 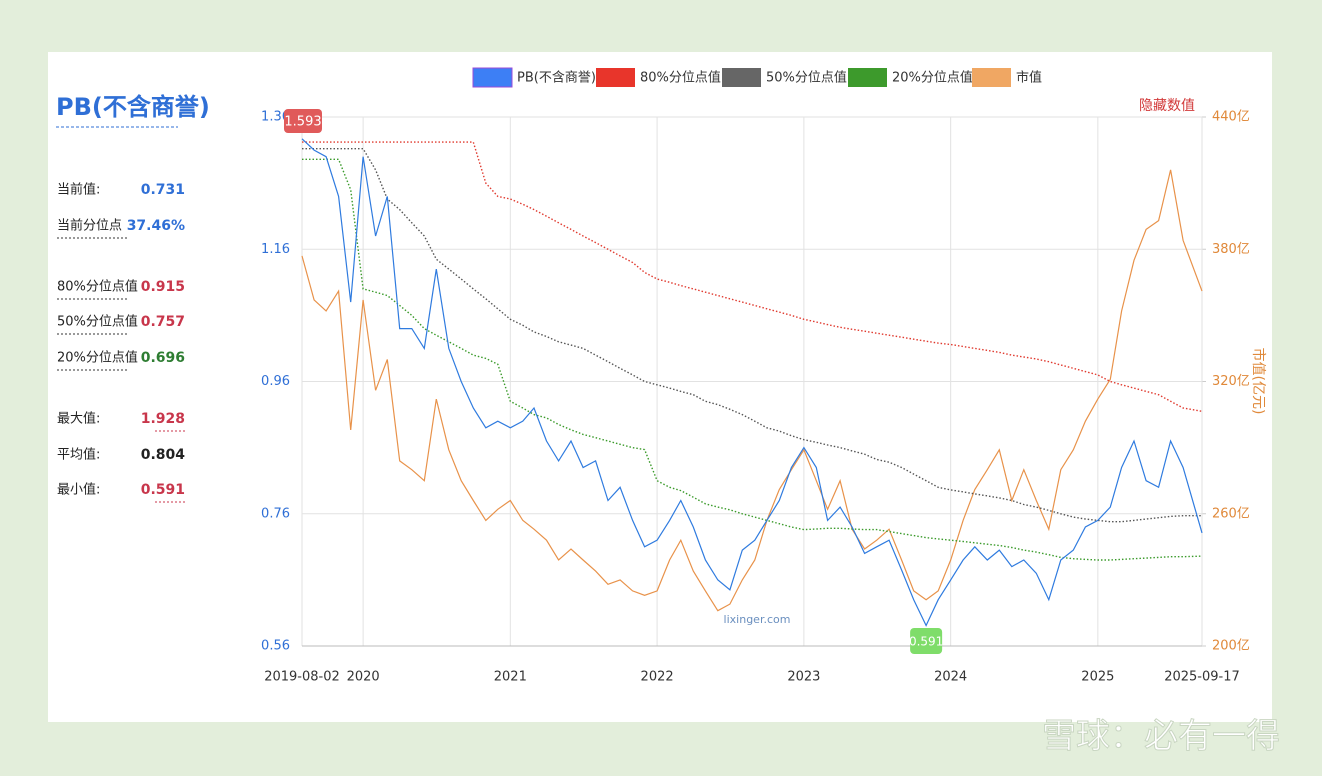 What do you see at coordinates (133, 107) in the screenshot?
I see `sidebar-title: PB(不含商誉)` at bounding box center [133, 107].